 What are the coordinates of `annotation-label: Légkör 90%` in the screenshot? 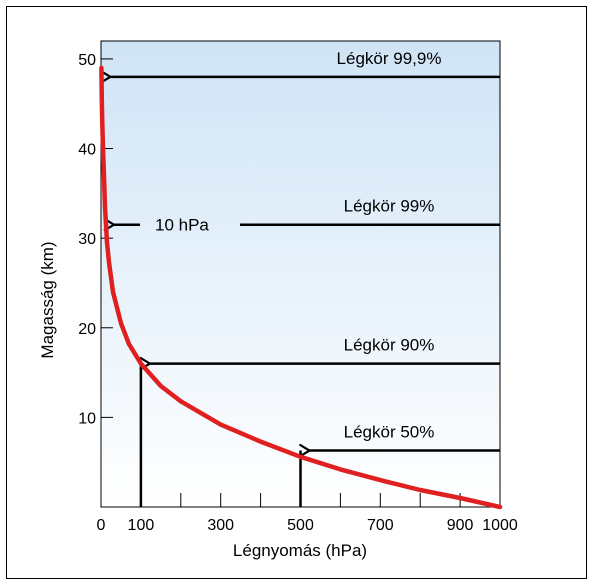 It's located at (389, 345).